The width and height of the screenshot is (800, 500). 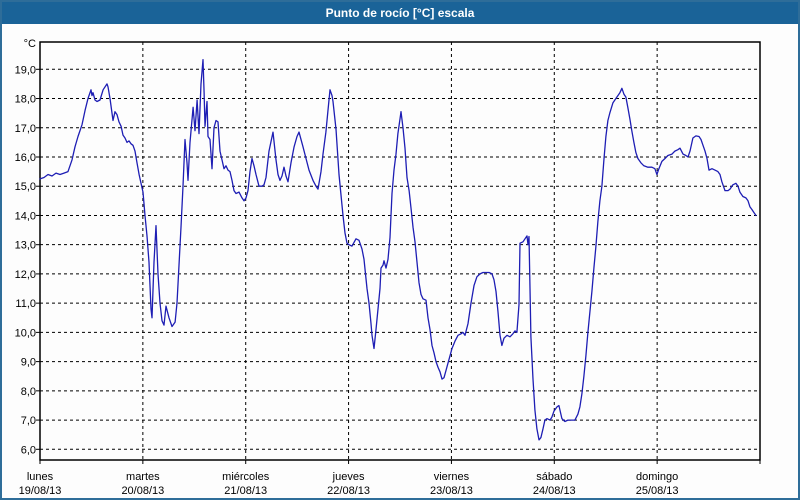 I want to click on y-tick-label: 6,0, so click(x=28, y=450).